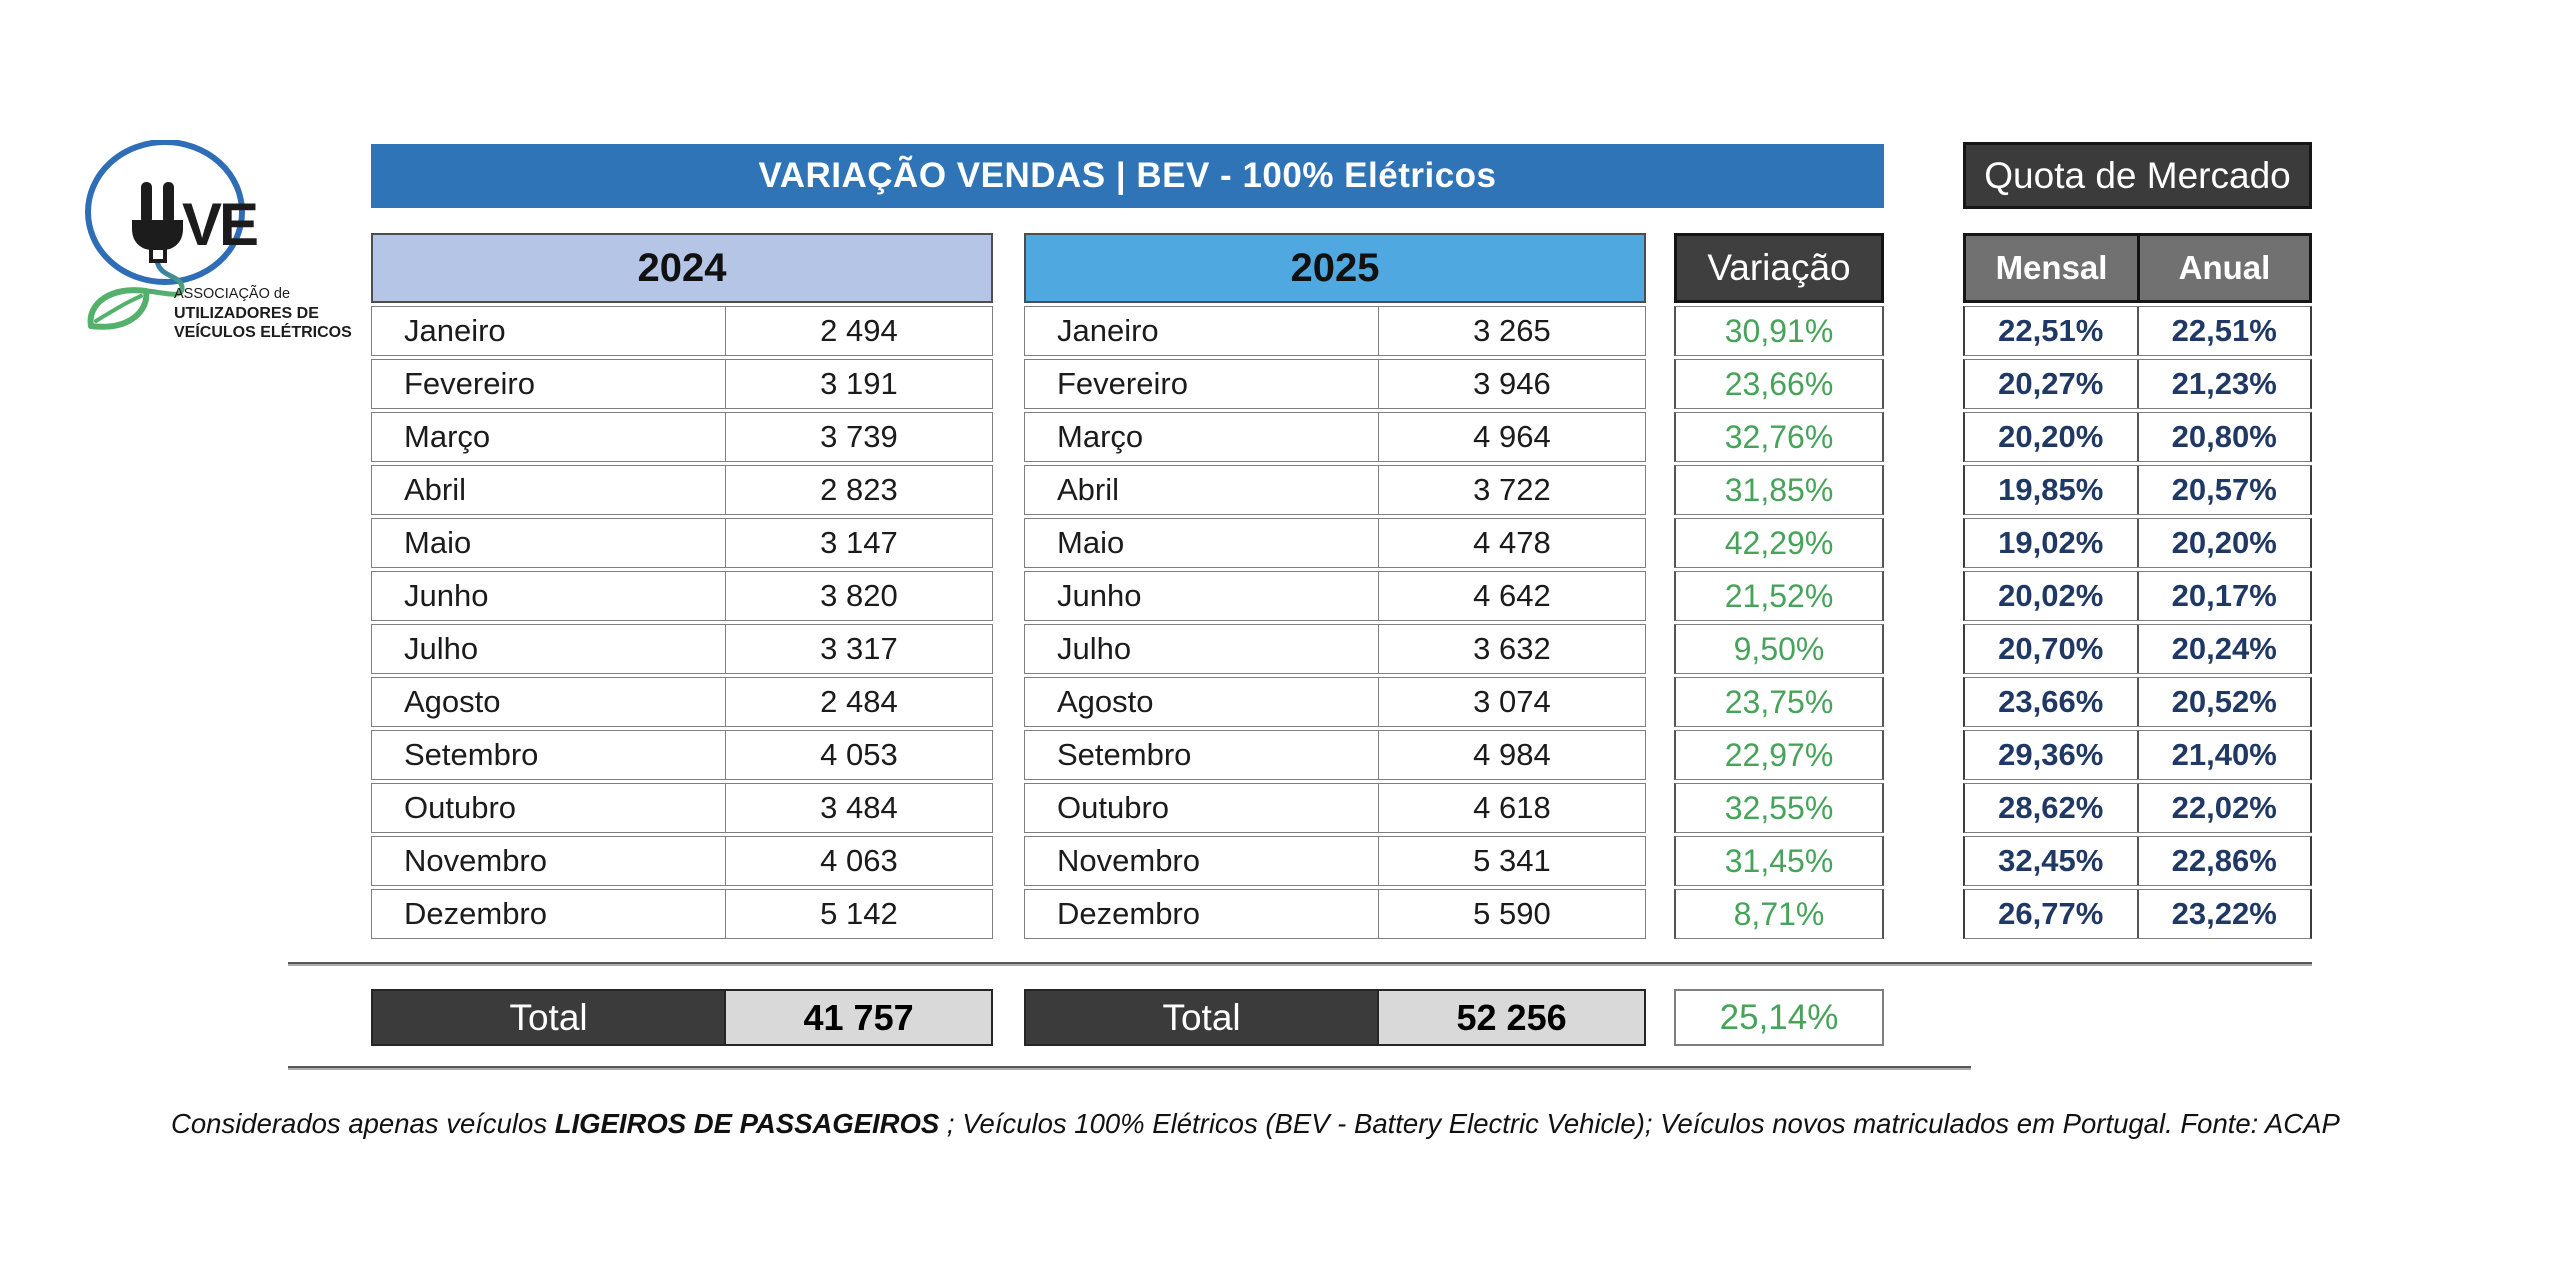 The image size is (2560, 1273). I want to click on quota-mensal-cell: 26,77%, so click(2051, 913).